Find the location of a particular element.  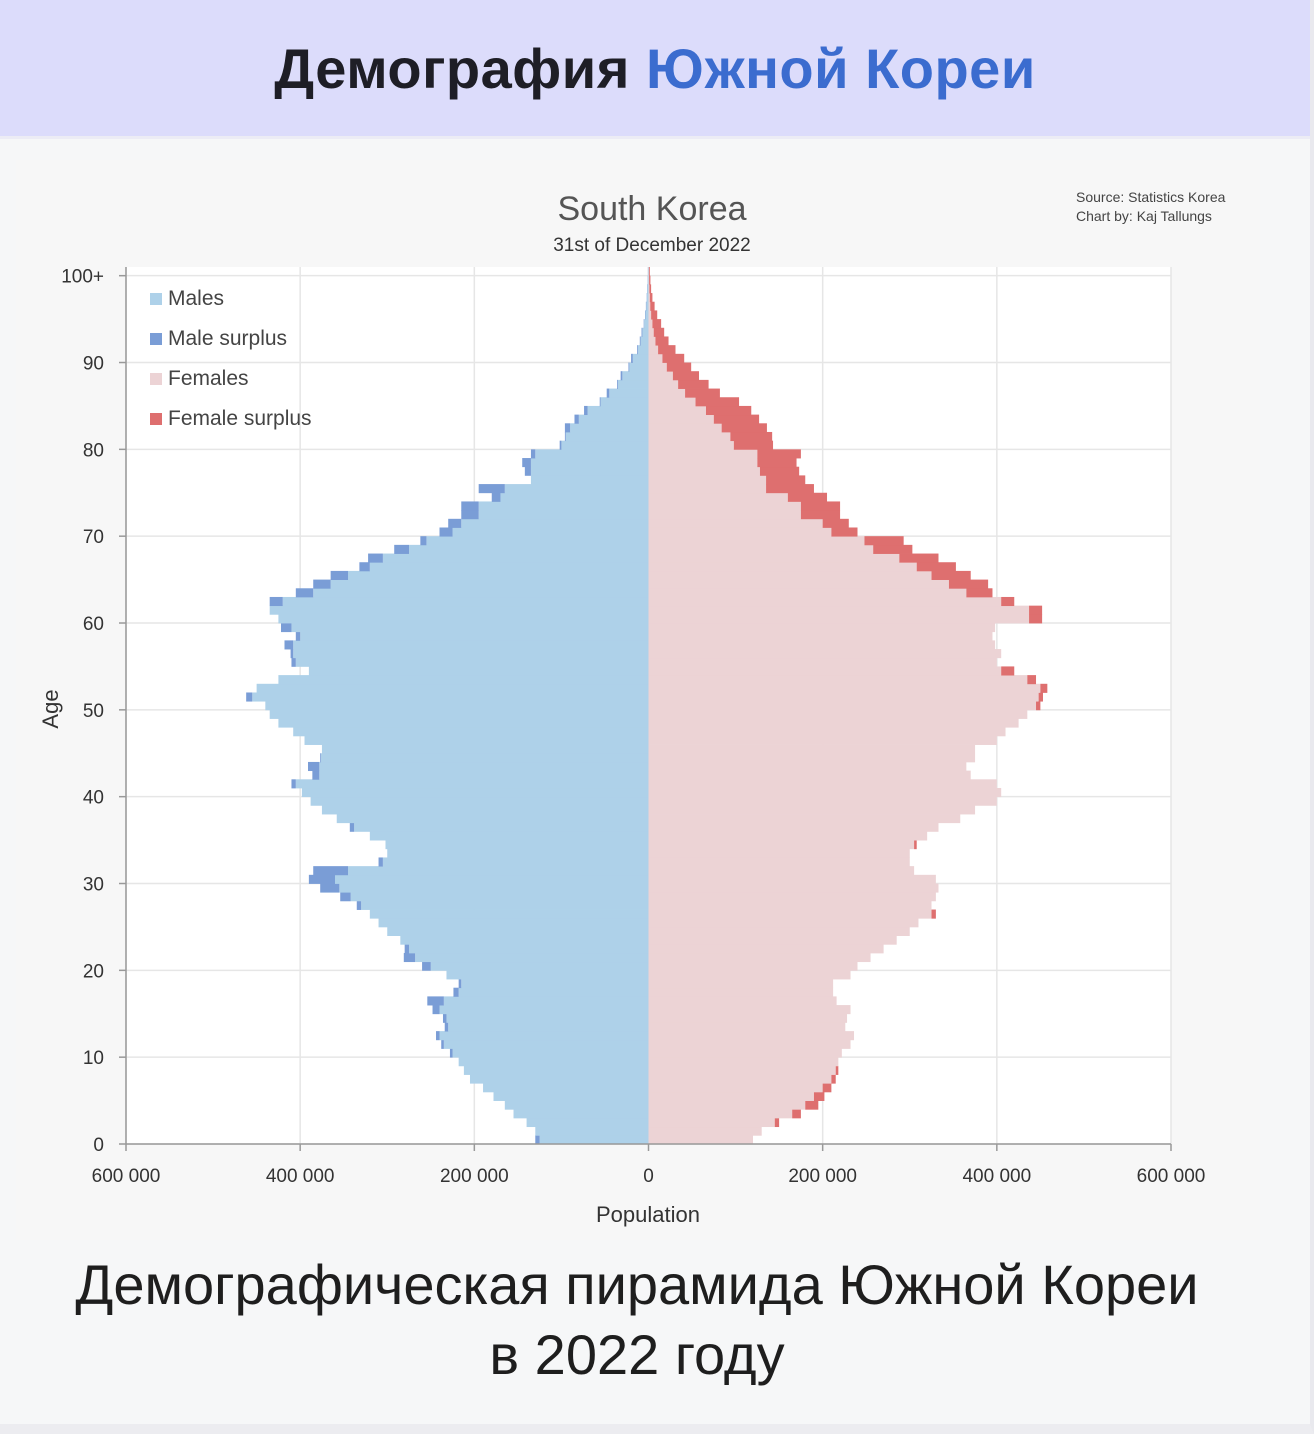

page-header: Демография Южной Кореи is located at coordinates (655, 69).